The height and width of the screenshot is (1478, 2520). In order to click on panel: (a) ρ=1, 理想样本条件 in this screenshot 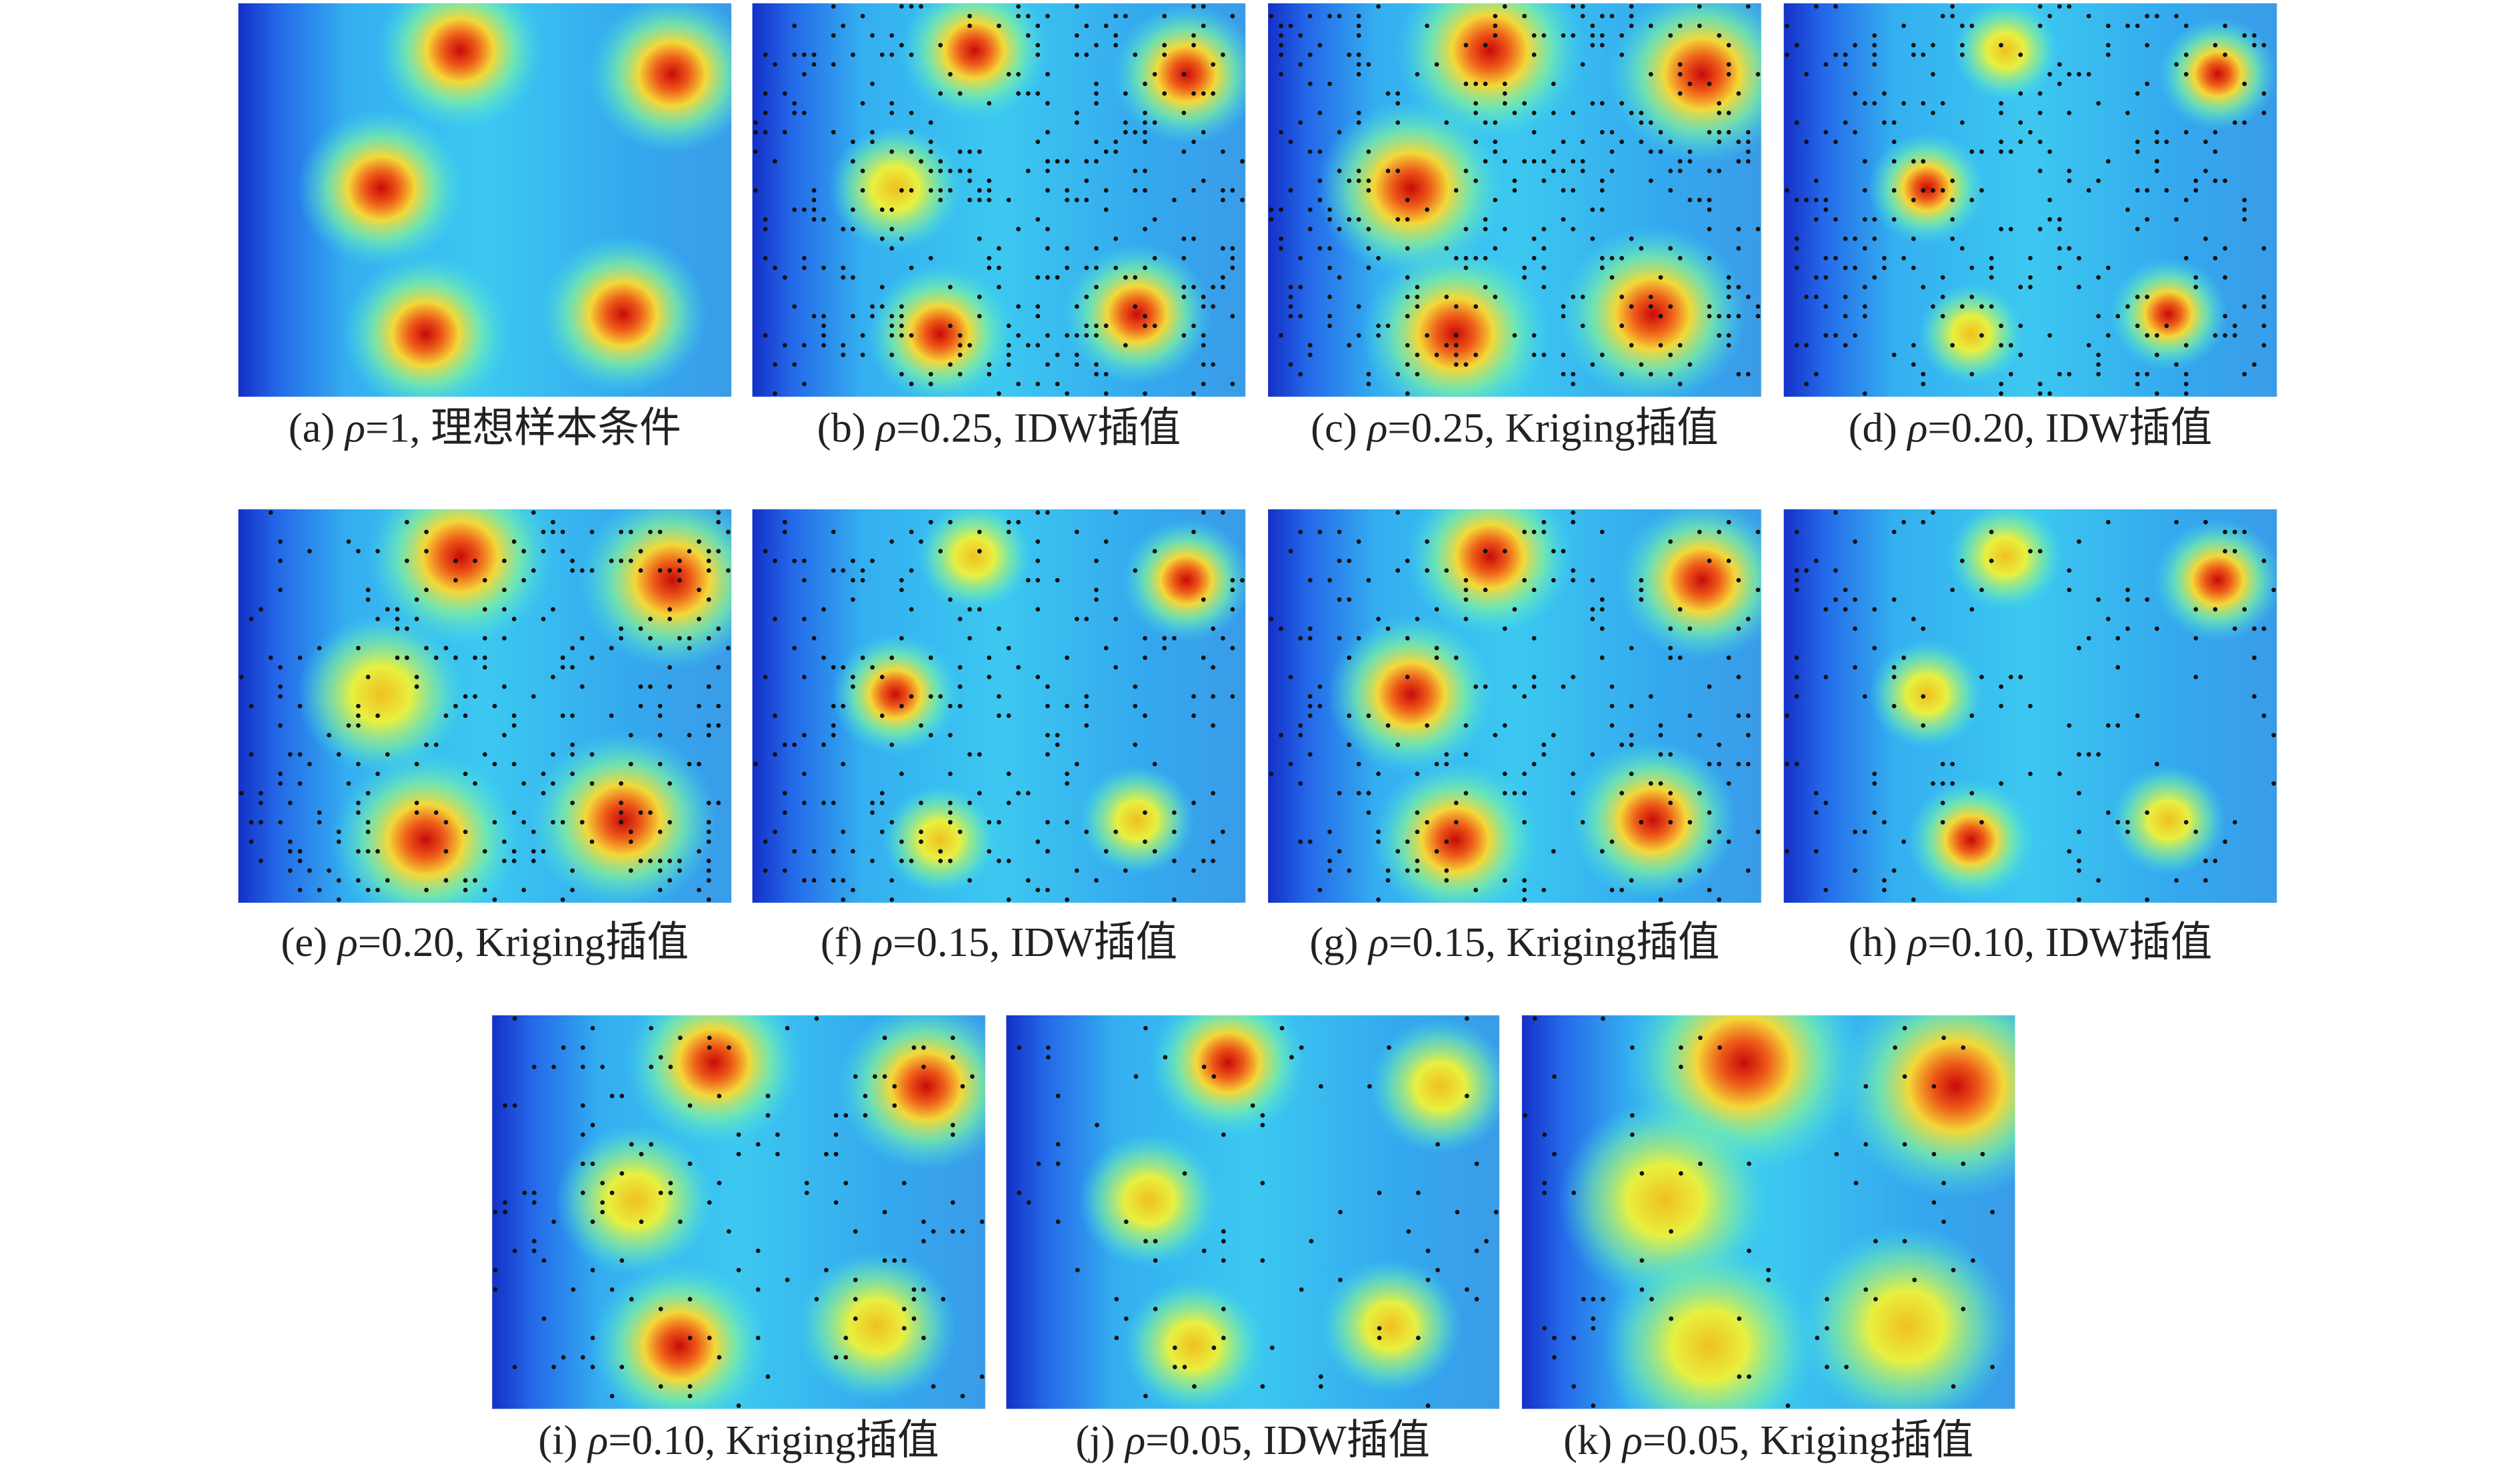, I will do `click(485, 227)`.